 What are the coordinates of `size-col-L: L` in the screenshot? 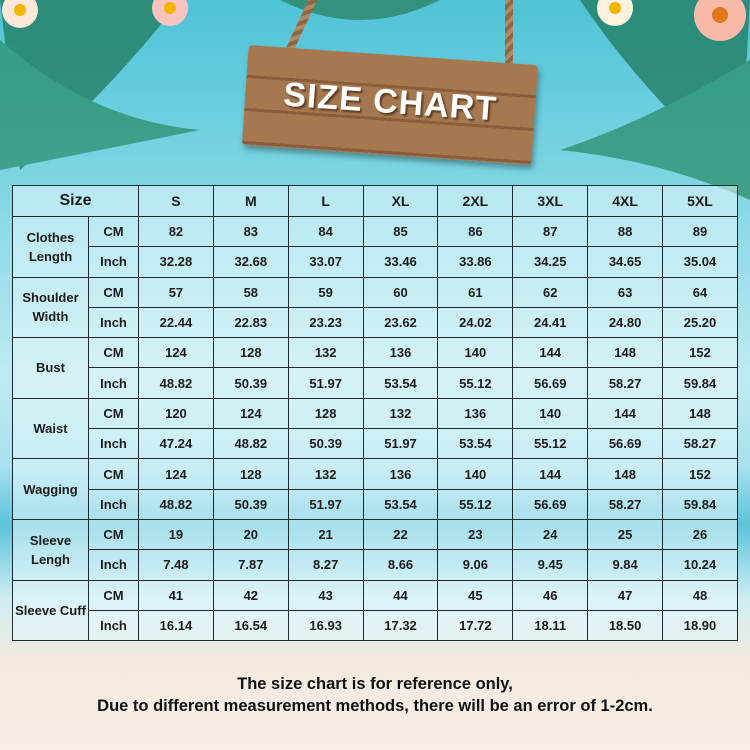 It's located at (325, 201).